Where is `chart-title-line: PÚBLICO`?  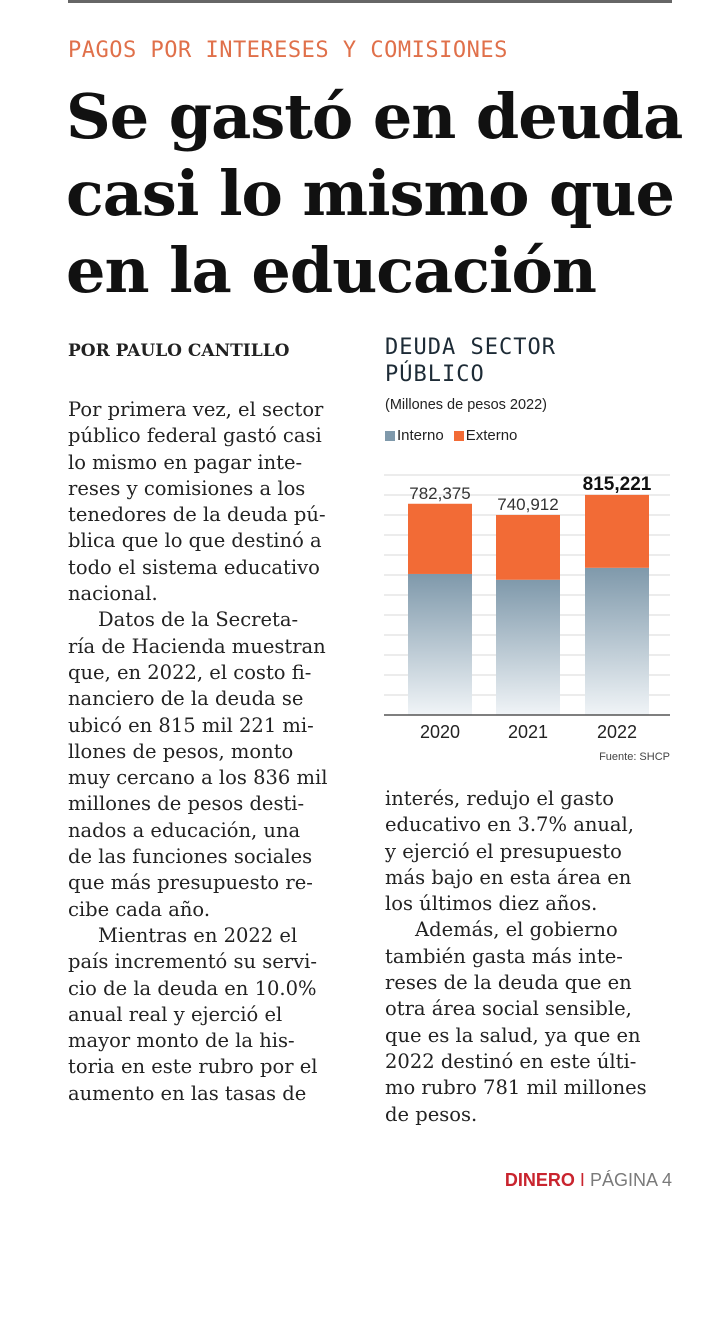
chart-title-line: PÚBLICO is located at coordinates (435, 374).